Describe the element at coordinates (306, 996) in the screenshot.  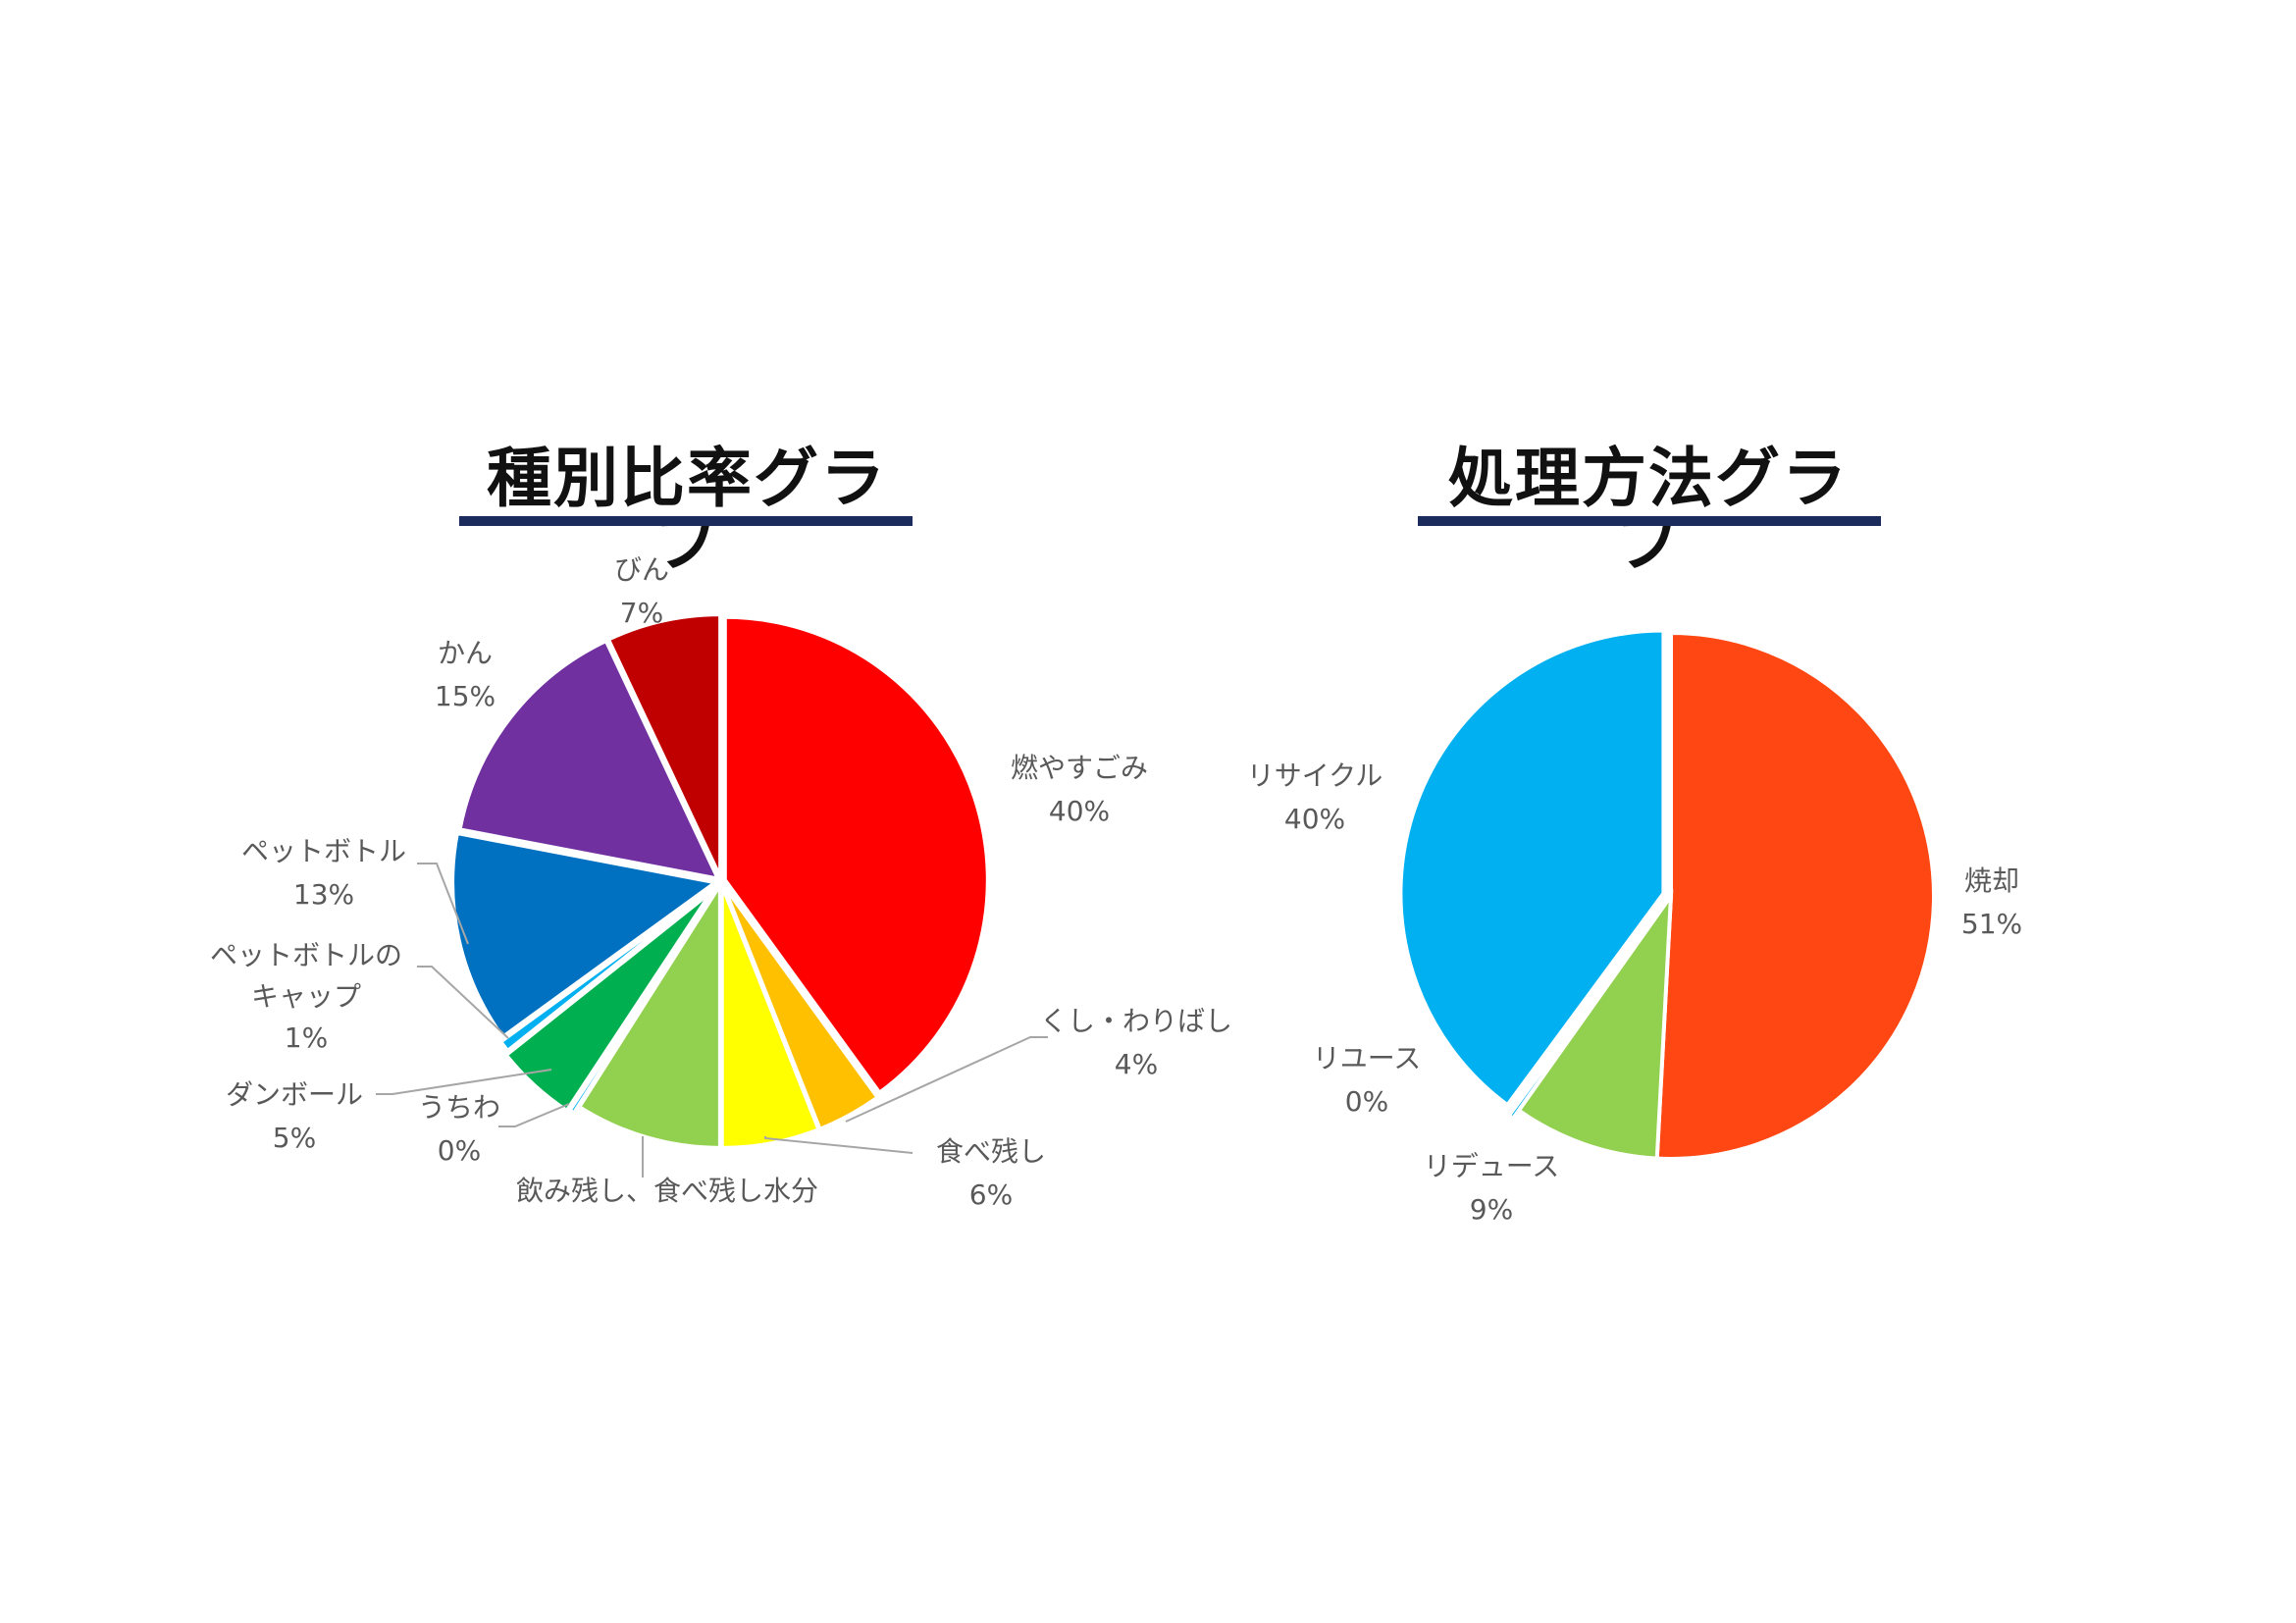
I see `chart1-slice-label-6-1: キャップ` at that location.